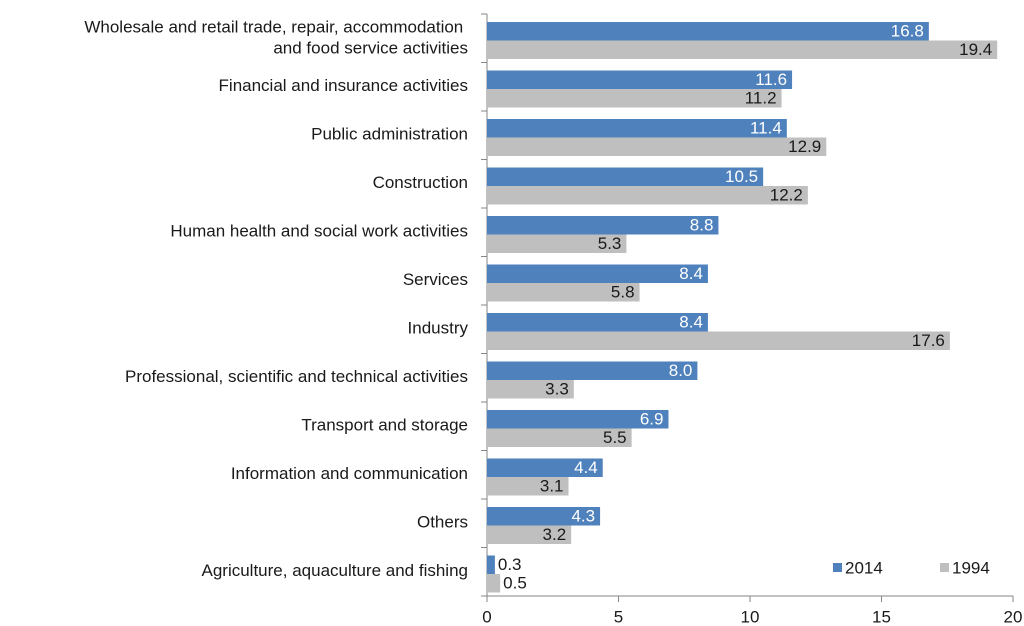 This screenshot has width=1024, height=626. I want to click on value-label: 11.4, so click(766, 128).